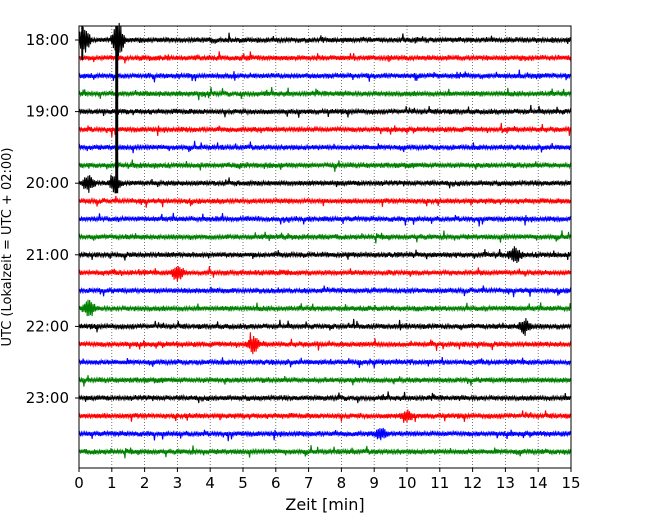 The image size is (650, 520). Describe the element at coordinates (570, 483) in the screenshot. I see `x-tick-label: 15` at that location.